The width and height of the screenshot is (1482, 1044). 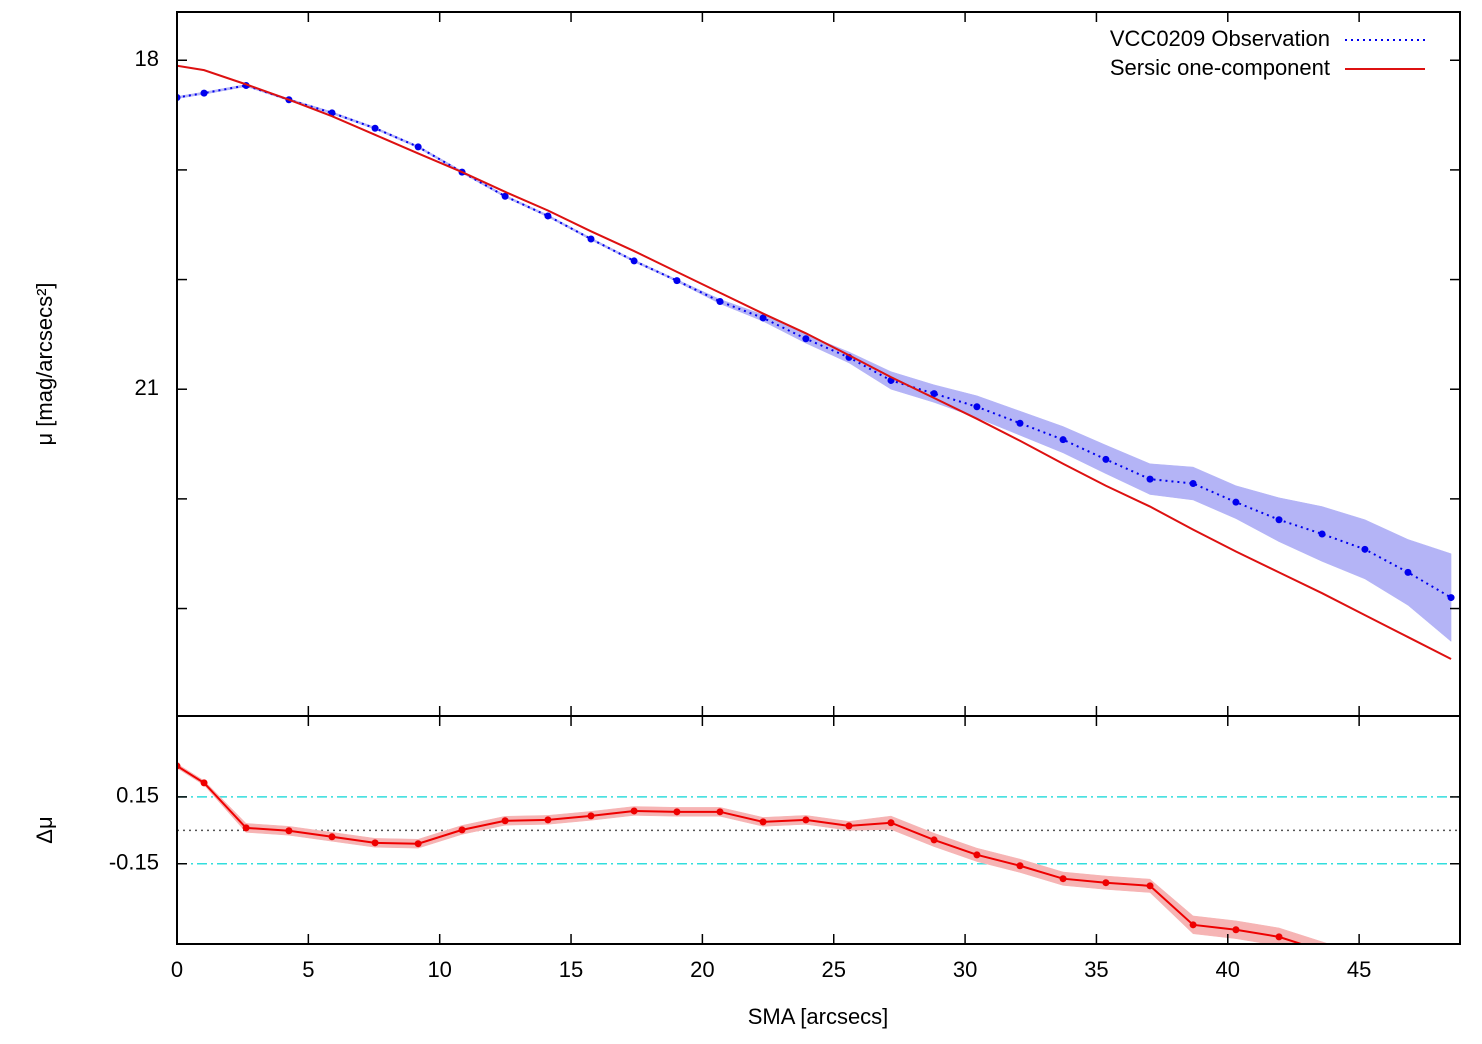 What do you see at coordinates (571, 969) in the screenshot?
I see `x-tick-label: 15` at bounding box center [571, 969].